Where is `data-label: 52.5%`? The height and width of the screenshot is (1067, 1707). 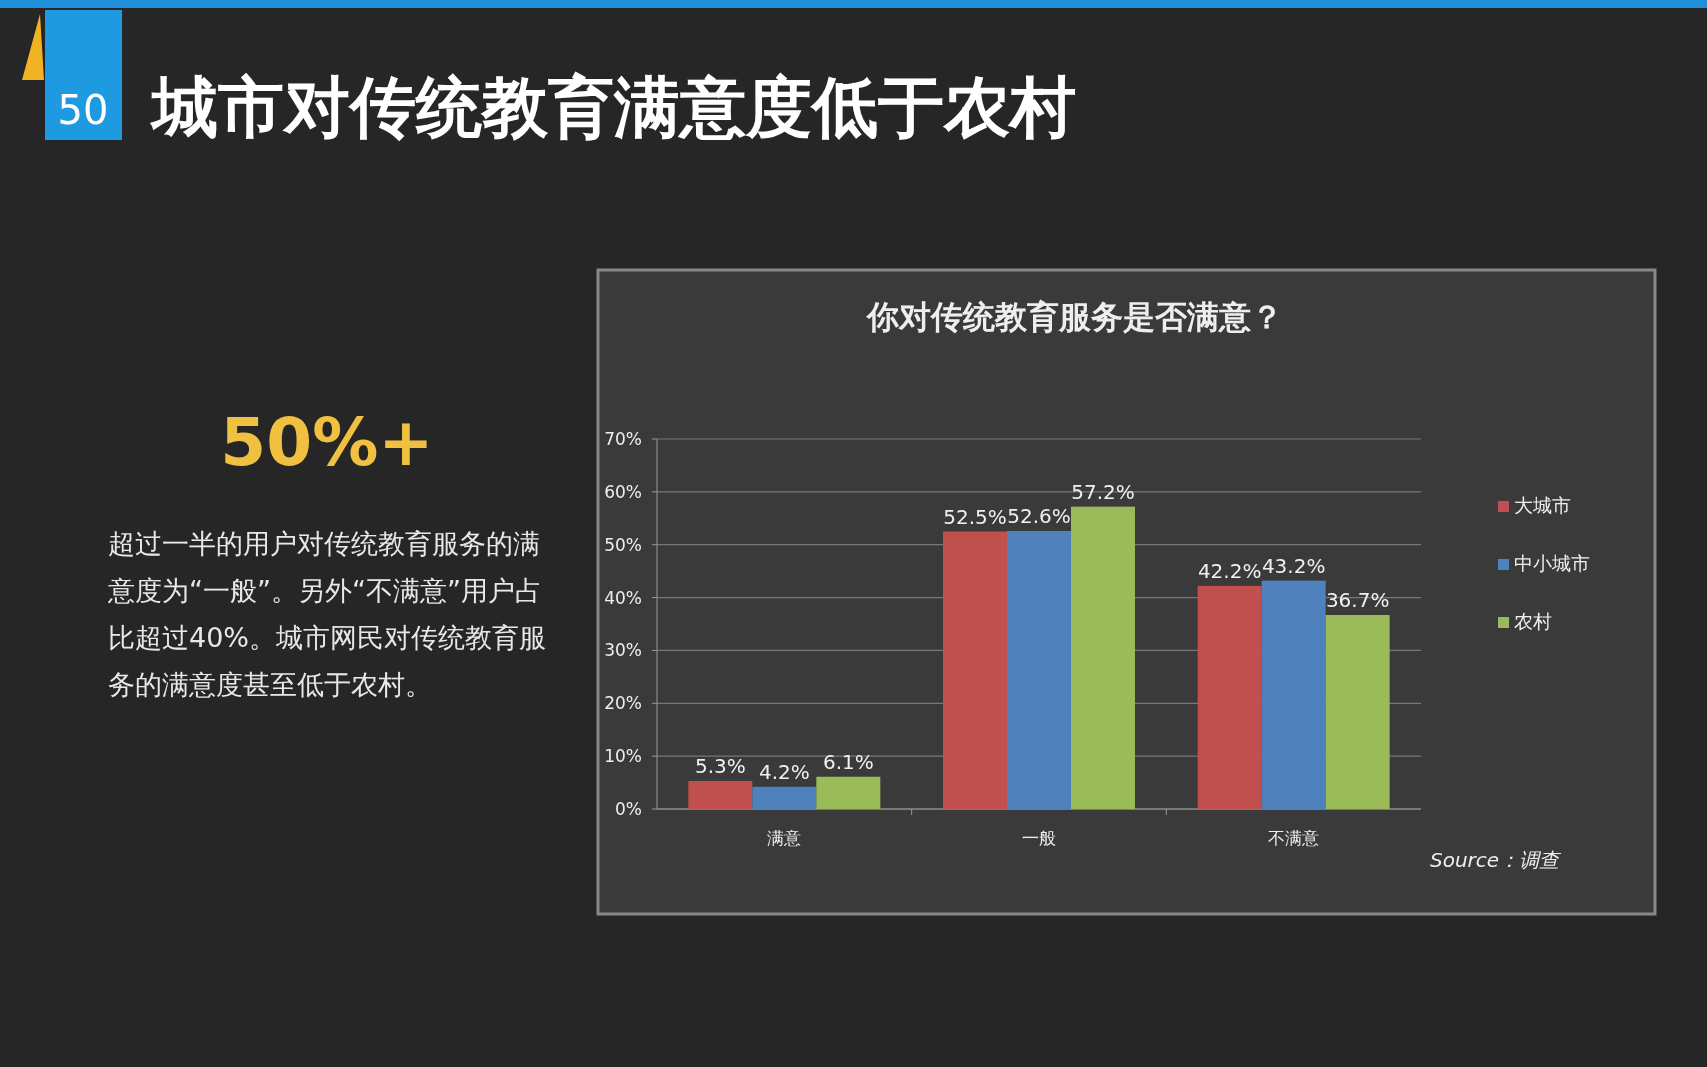 data-label: 52.5% is located at coordinates (975, 516).